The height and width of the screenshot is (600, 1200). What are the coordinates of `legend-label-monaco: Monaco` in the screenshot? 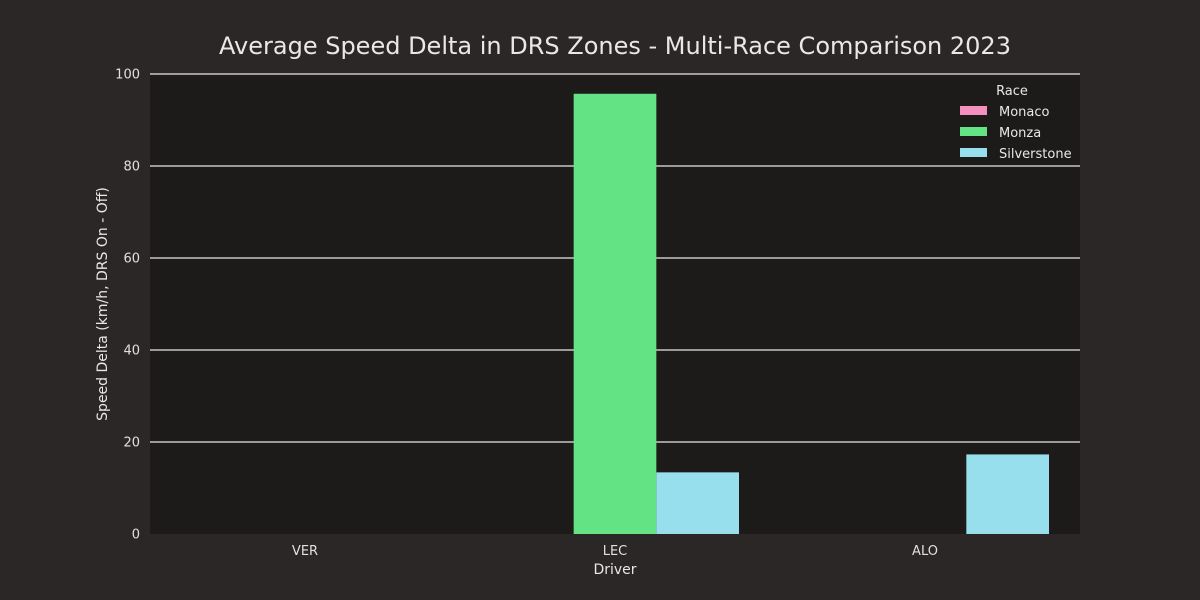 It's located at (1024, 112).